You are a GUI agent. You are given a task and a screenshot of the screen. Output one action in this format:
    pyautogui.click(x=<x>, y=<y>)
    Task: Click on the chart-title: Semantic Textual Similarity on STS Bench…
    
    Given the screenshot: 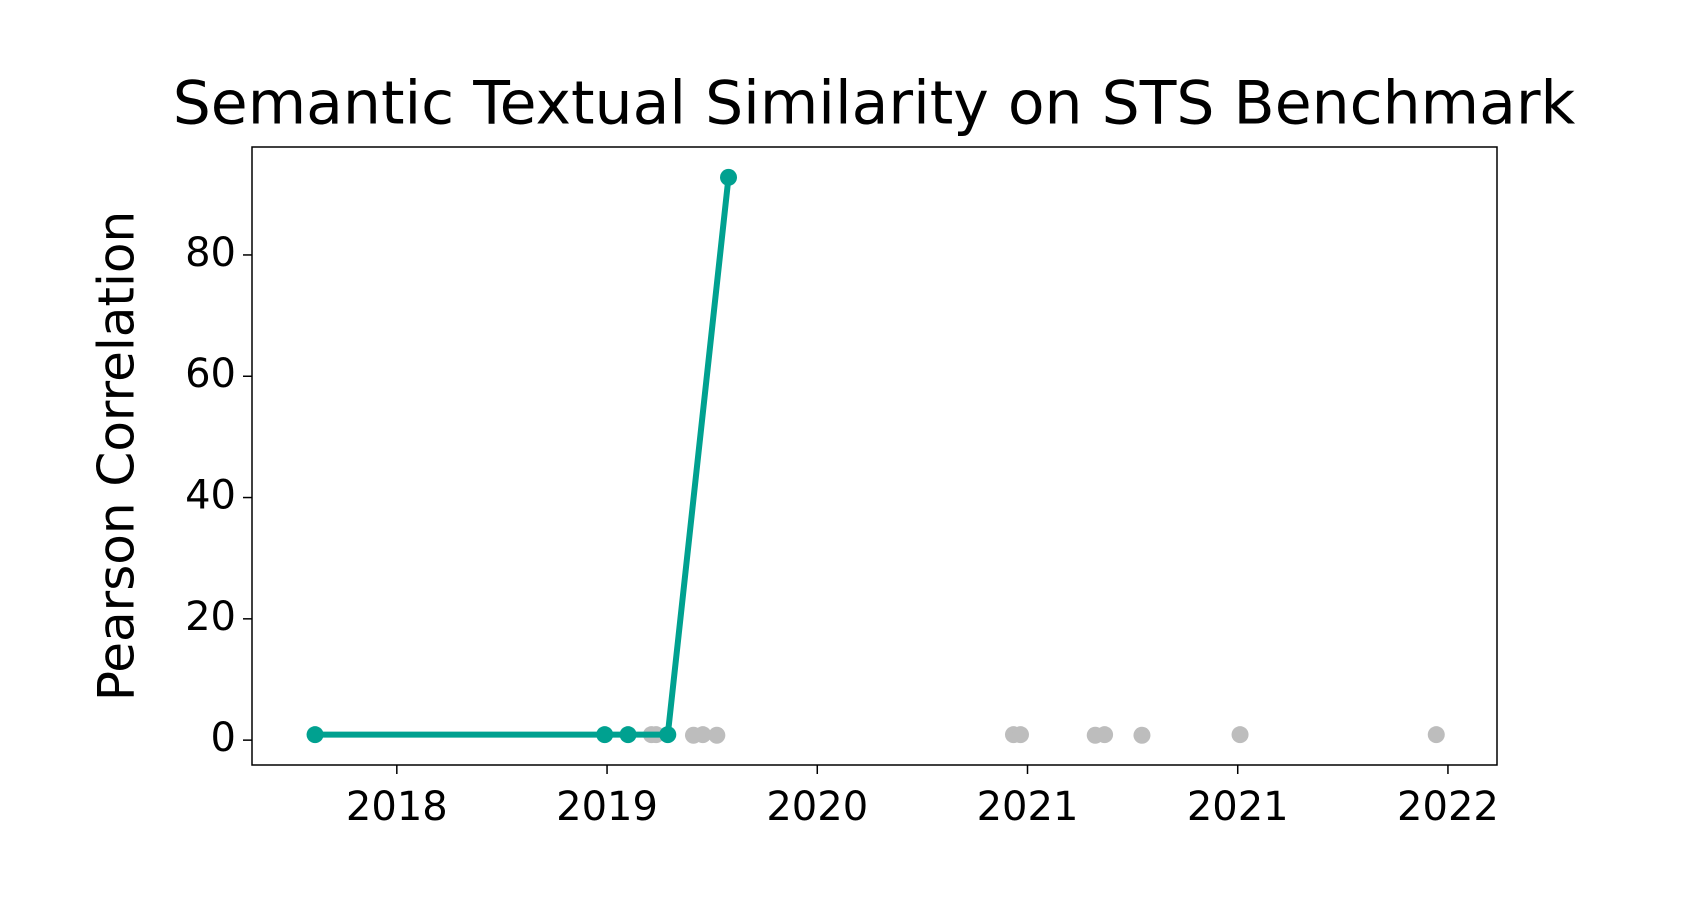 What is the action you would take?
    pyautogui.click(x=874, y=104)
    